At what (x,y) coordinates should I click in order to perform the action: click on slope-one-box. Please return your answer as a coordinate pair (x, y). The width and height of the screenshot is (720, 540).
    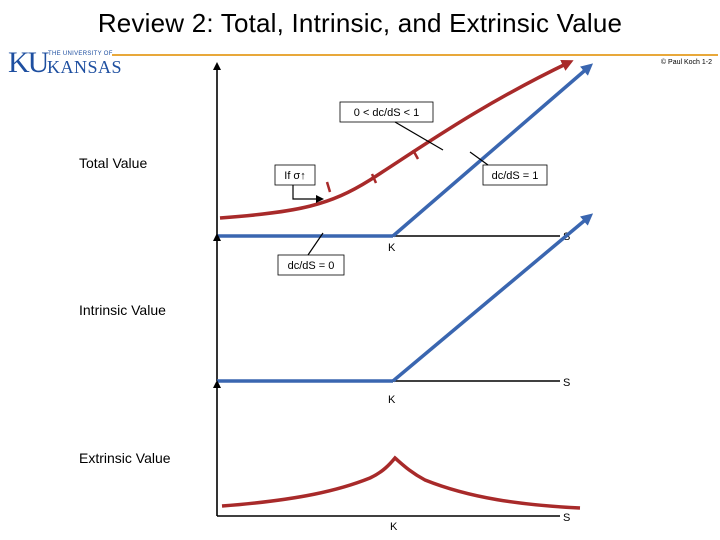
    Looking at the image, I should click on (515, 175).